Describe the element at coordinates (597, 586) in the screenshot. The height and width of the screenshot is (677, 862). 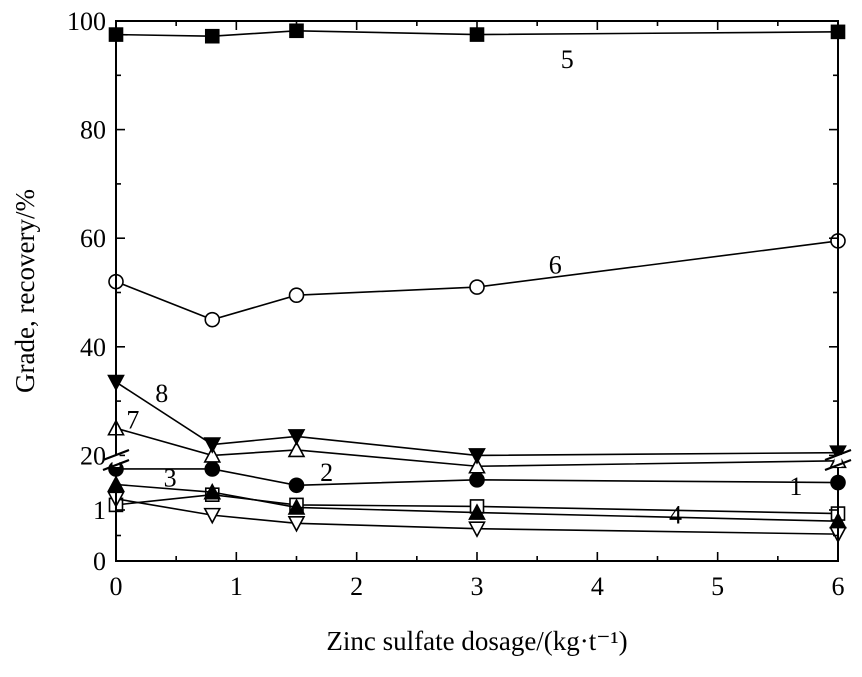
I see `x-tick-label: 4` at that location.